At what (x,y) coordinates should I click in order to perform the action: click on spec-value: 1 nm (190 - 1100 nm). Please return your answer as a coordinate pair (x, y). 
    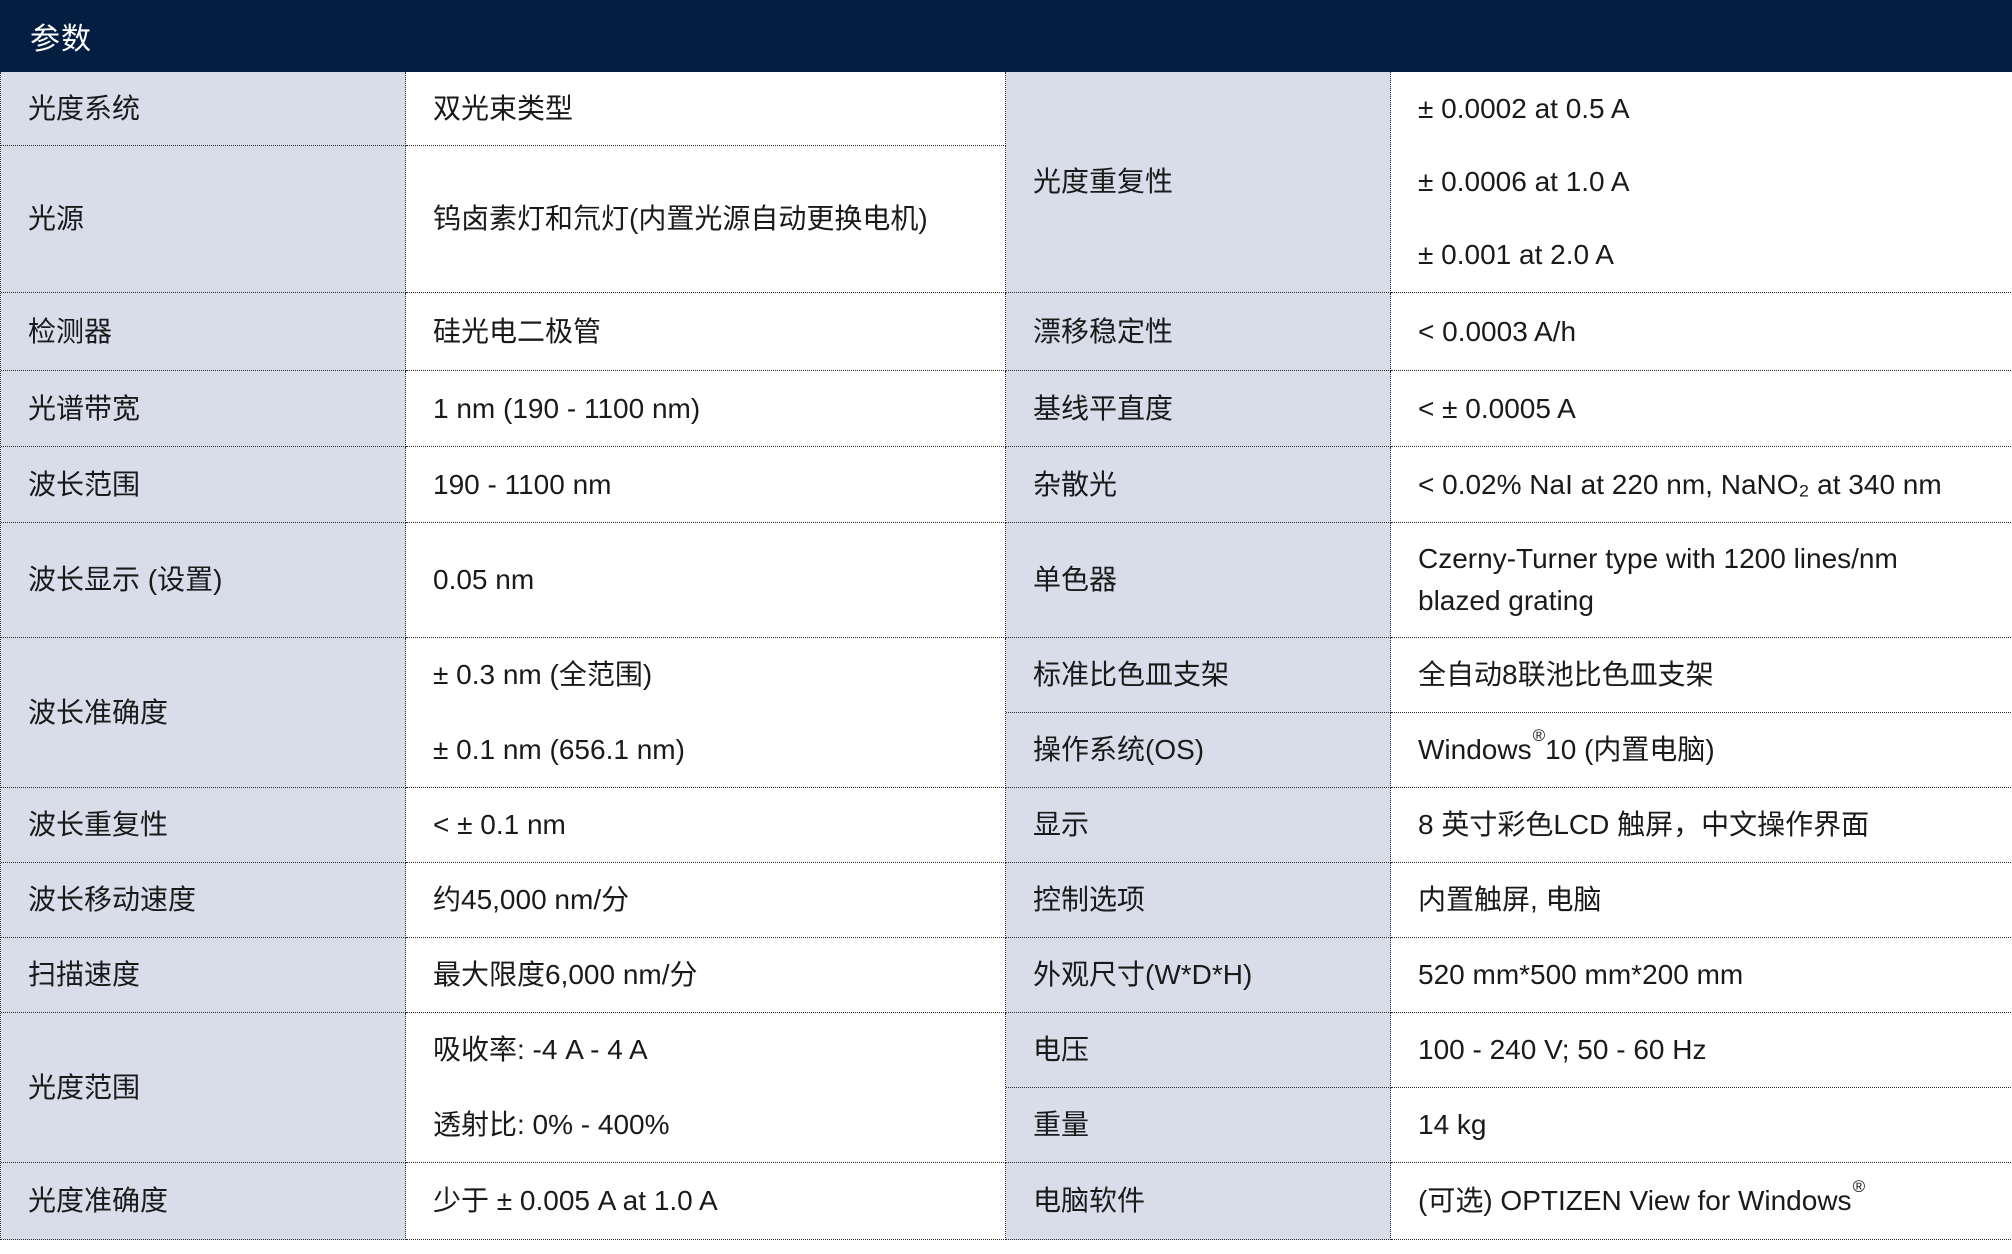
    Looking at the image, I should click on (706, 409).